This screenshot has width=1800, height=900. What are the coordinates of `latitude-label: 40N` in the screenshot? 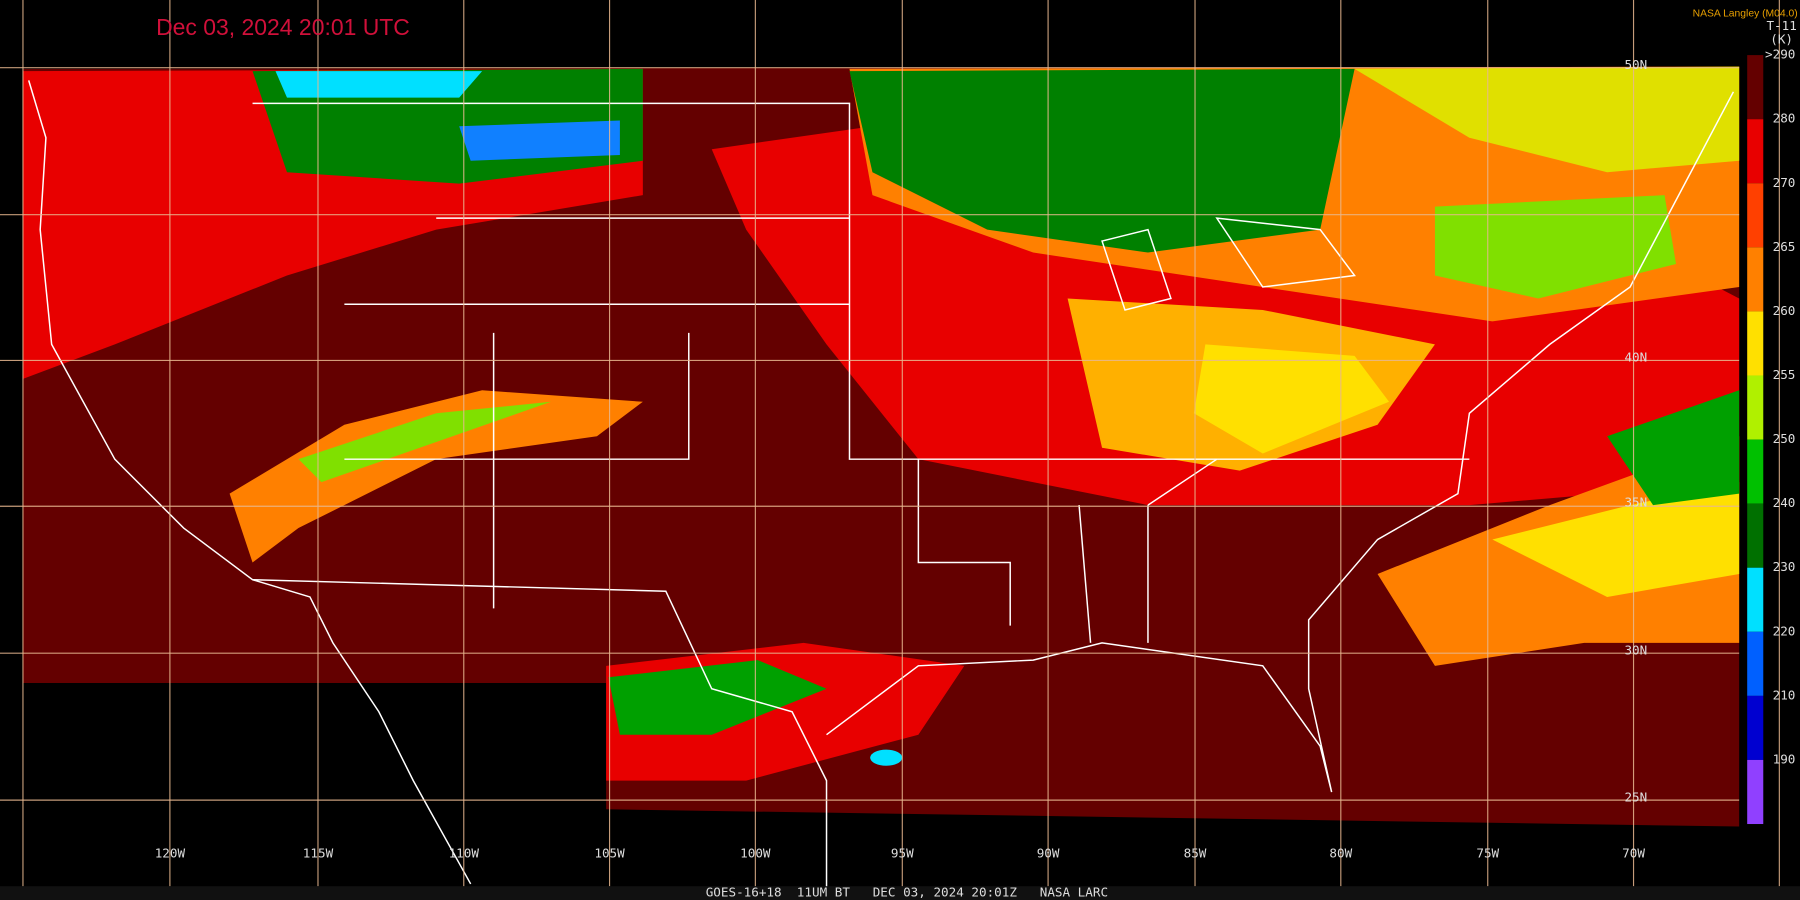 It's located at (1635, 357).